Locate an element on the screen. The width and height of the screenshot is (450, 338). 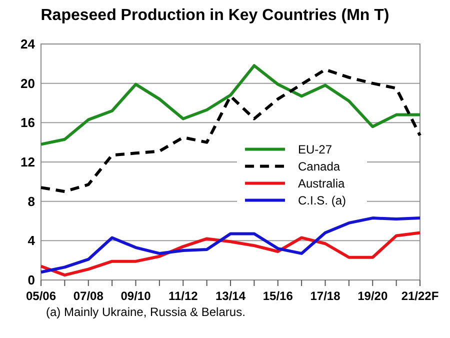
x-tick-label: 05/06 is located at coordinates (41, 296).